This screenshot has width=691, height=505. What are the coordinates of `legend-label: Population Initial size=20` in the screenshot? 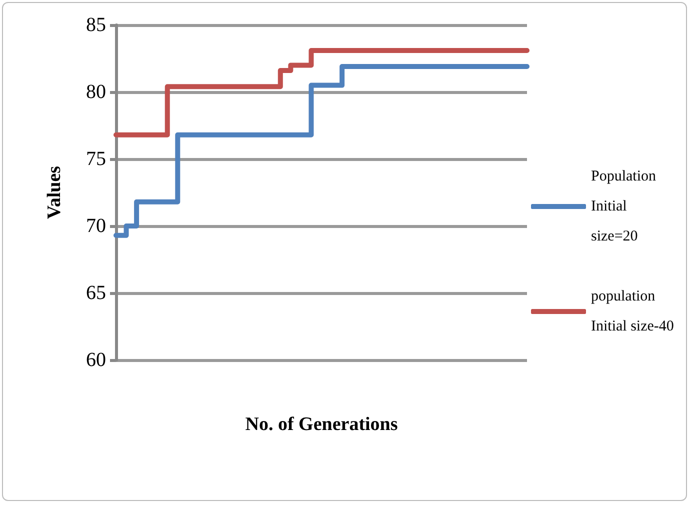 It's located at (625, 206).